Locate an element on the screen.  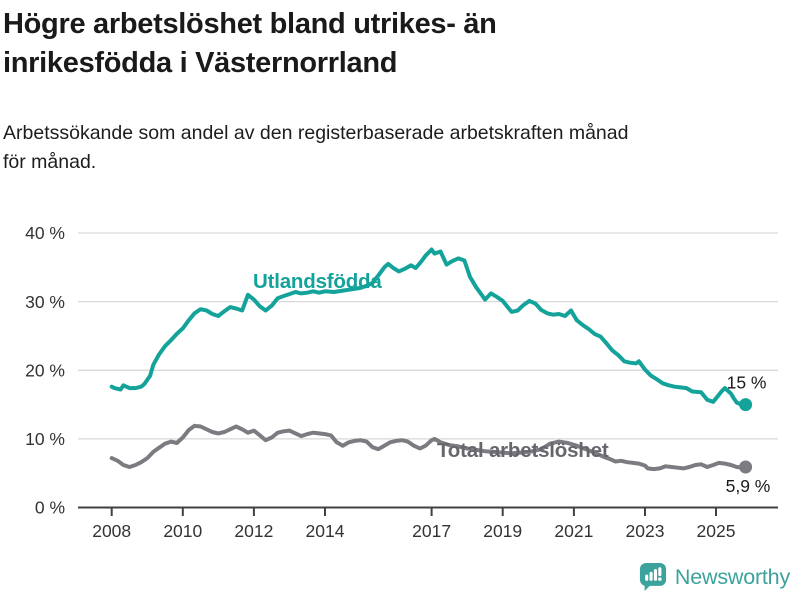
end-value-label-utlandsfodda: 15 % is located at coordinates (747, 383).